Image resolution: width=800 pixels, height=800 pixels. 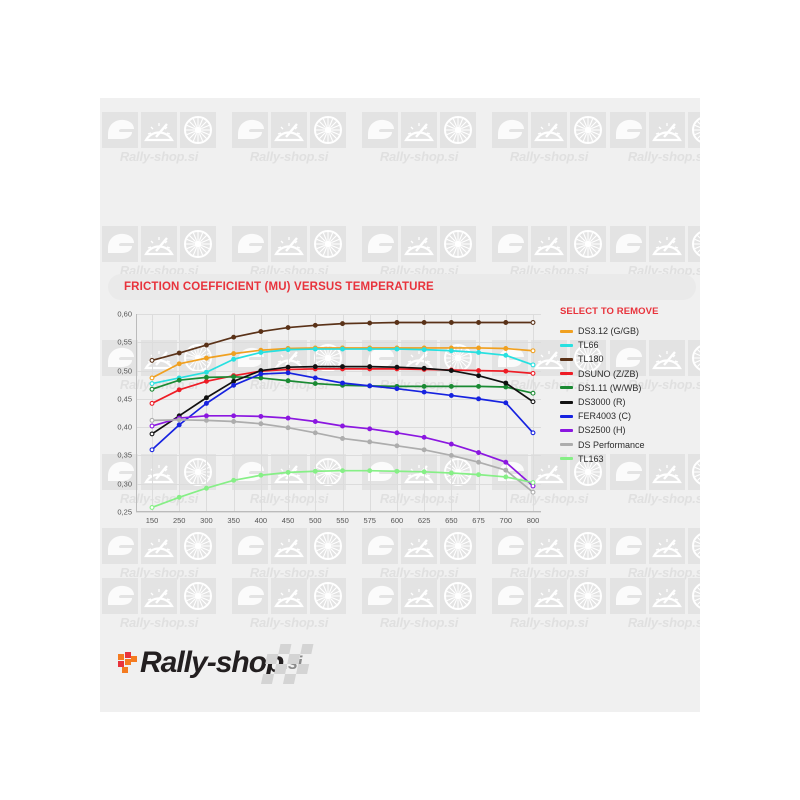 I want to click on legend-item-dsuno-z-zb: DSUNO (Z/ZB), so click(x=630, y=374).